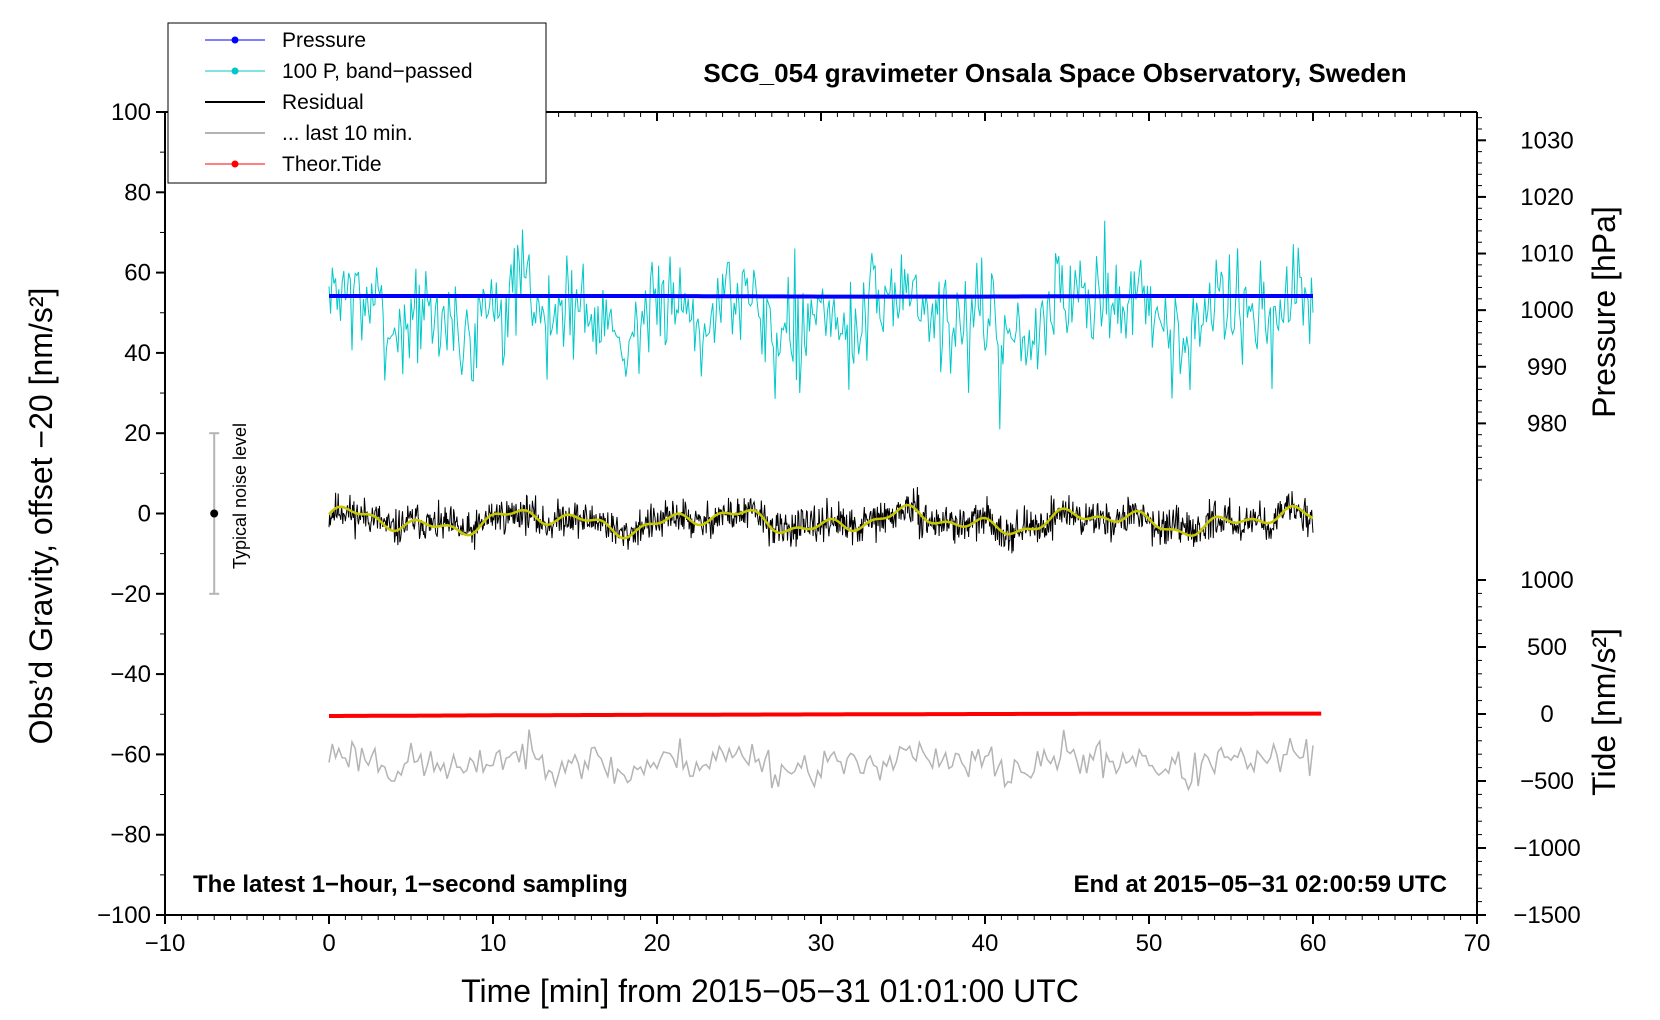 The width and height of the screenshot is (1660, 1020). I want to click on series-last-10-min, so click(821, 760).